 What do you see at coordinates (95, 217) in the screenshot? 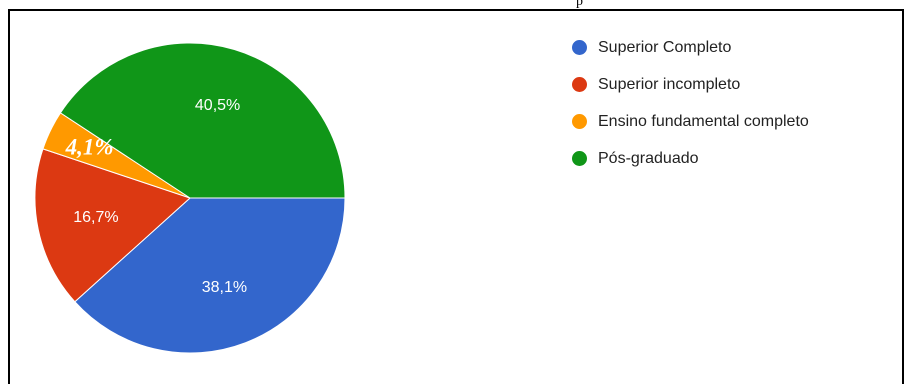
I see `slice-label: 16,7%` at bounding box center [95, 217].